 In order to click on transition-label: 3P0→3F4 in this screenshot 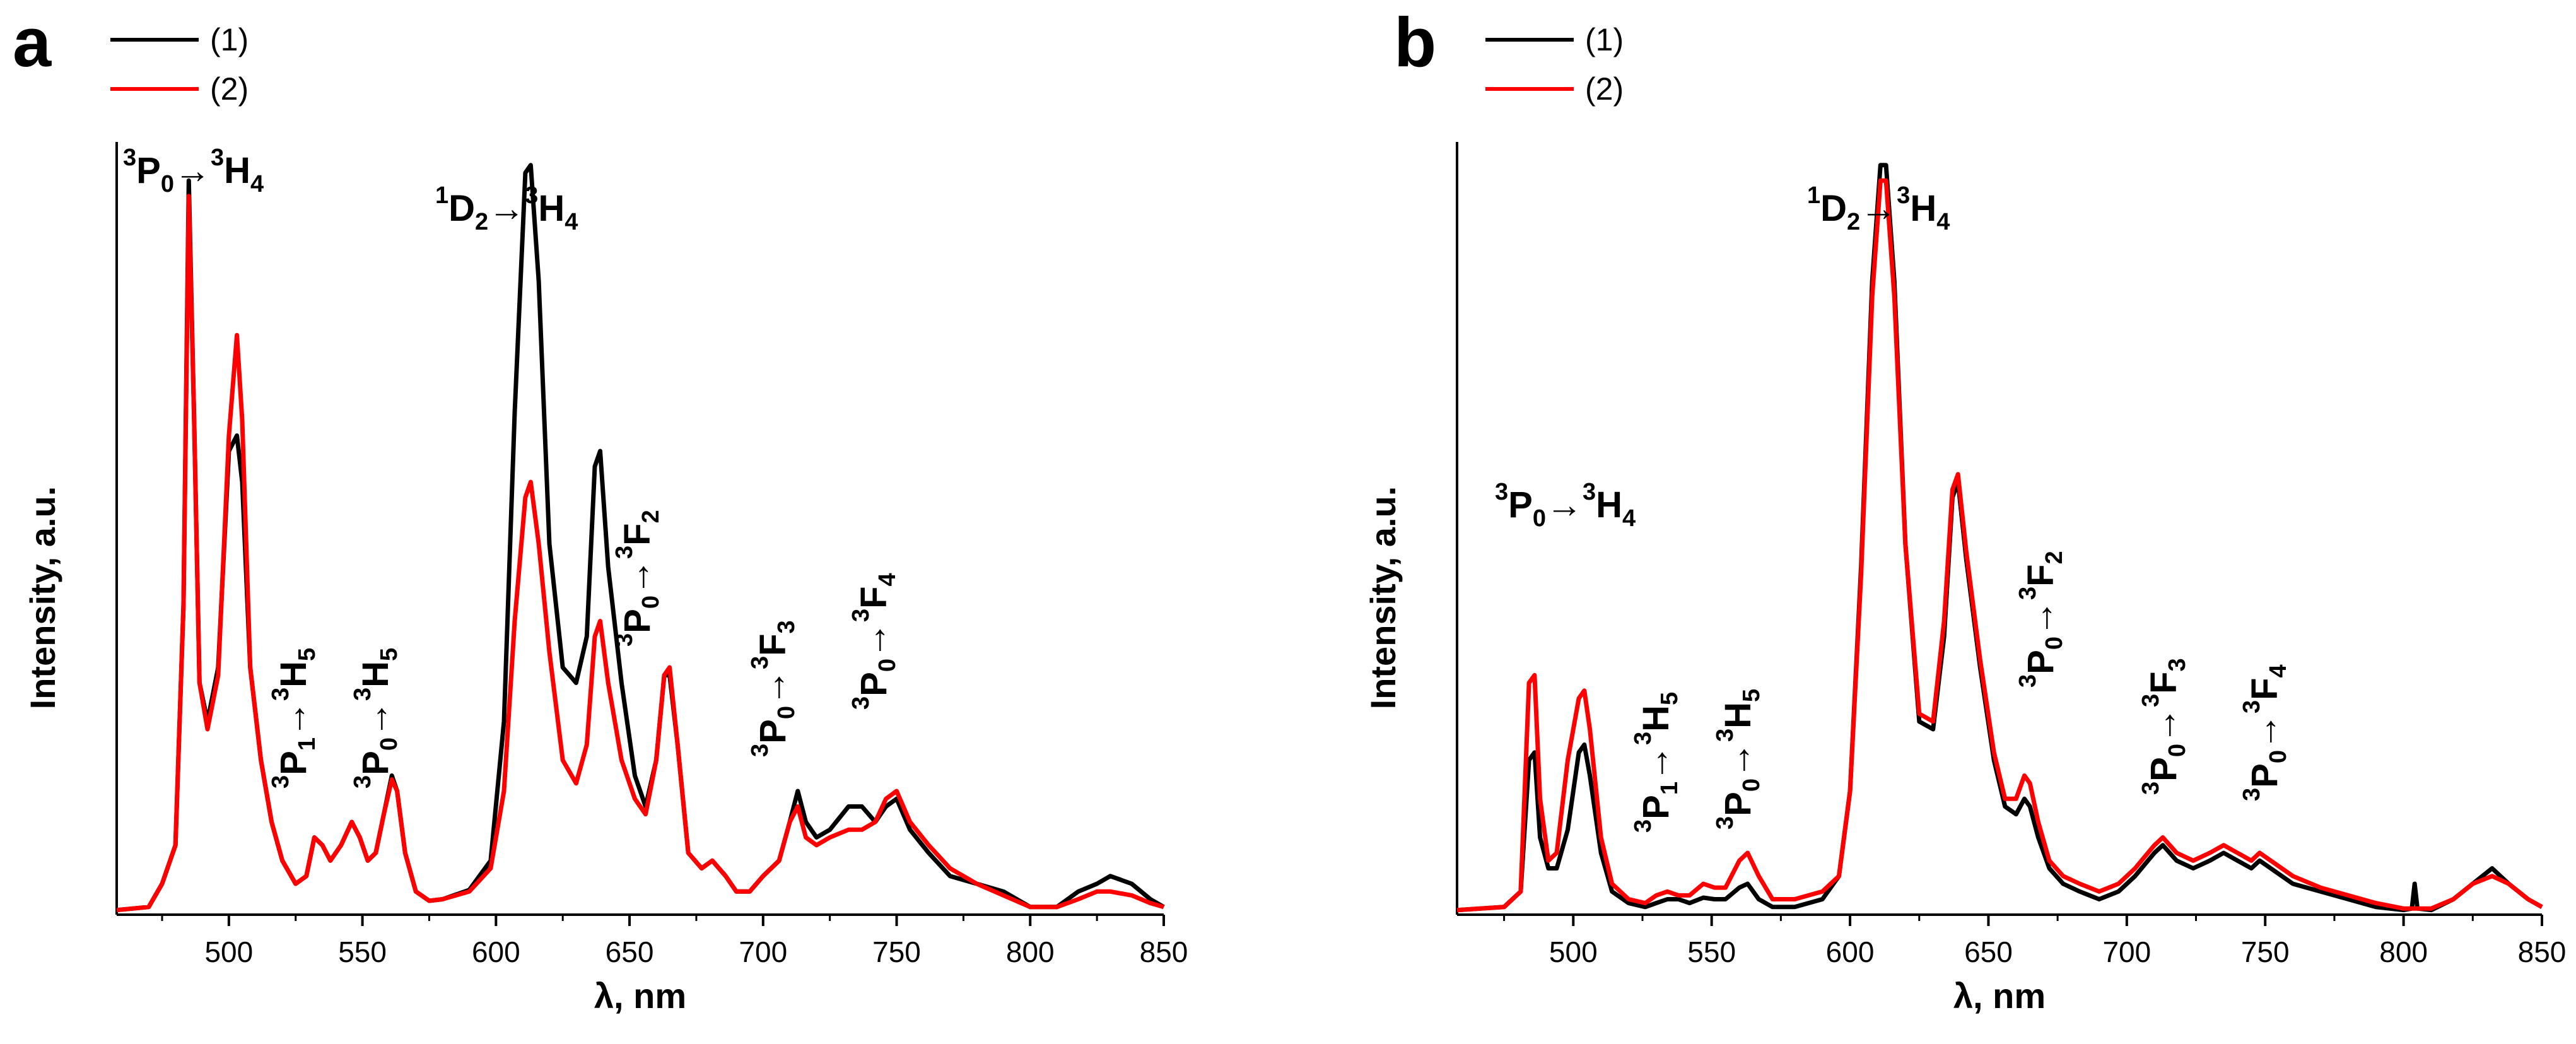, I will do `click(2265, 732)`.